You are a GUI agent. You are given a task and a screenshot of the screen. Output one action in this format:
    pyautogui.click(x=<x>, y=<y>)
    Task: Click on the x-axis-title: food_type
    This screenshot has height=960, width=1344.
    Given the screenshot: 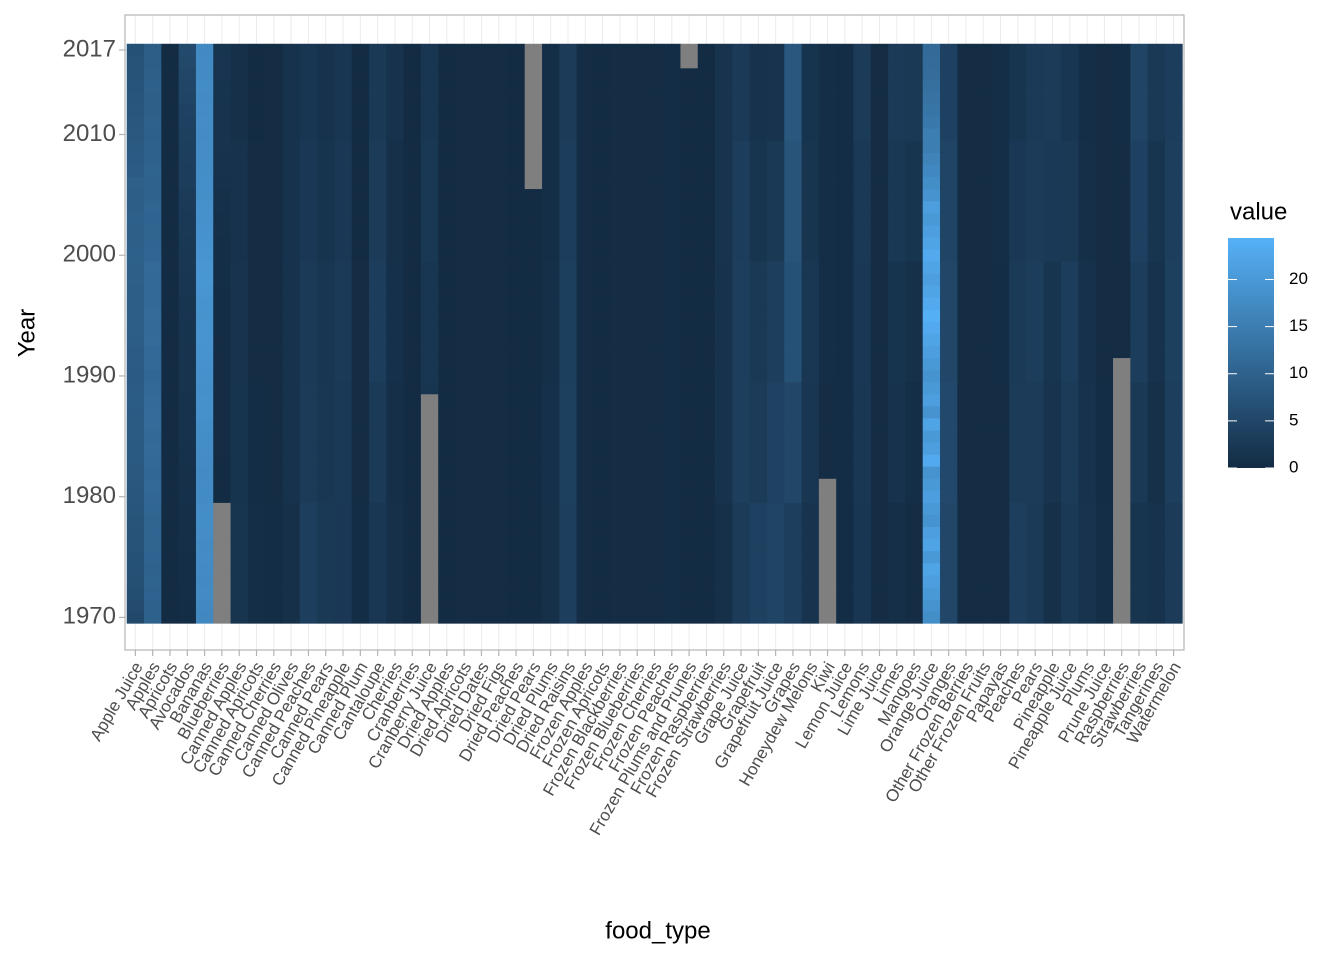 What is the action you would take?
    pyautogui.click(x=657, y=930)
    